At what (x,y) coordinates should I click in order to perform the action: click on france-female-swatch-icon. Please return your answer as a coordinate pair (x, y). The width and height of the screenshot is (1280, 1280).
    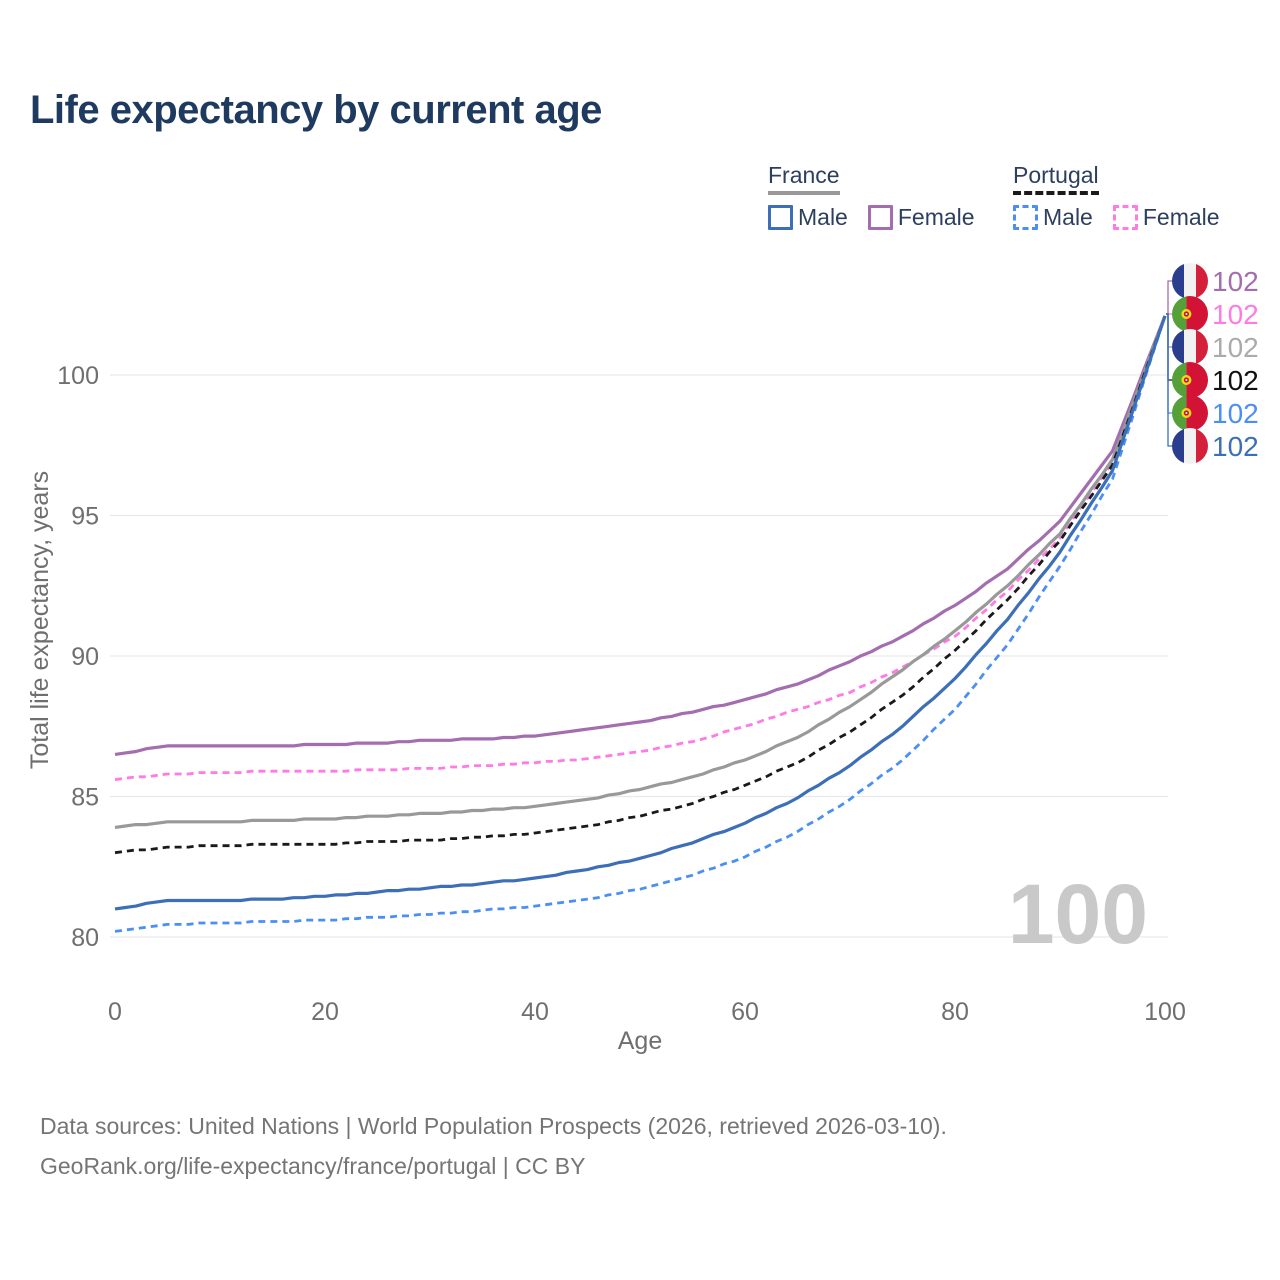
    Looking at the image, I should click on (880, 217).